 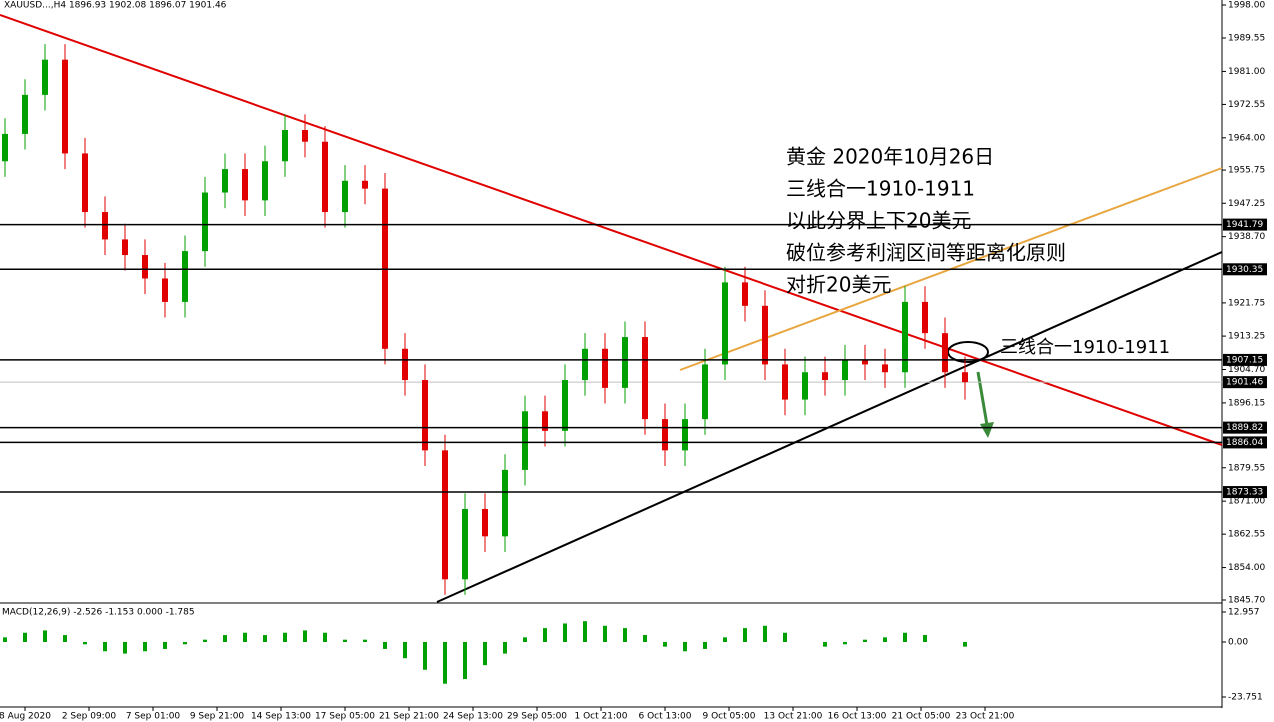 I want to click on last-price-tag, so click(x=1245, y=382).